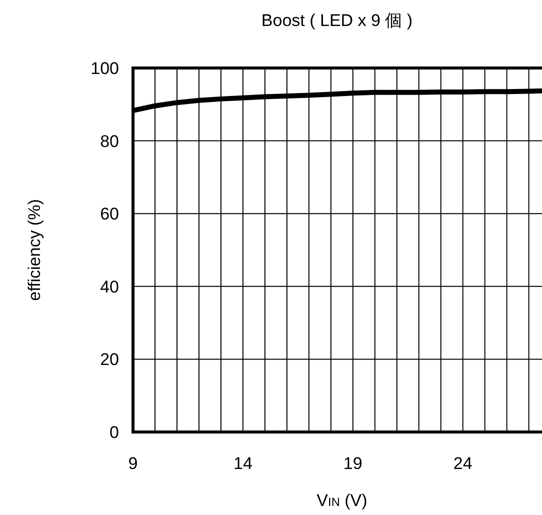 This screenshot has width=542, height=515. What do you see at coordinates (109, 141) in the screenshot?
I see `y-tick-label: 80` at bounding box center [109, 141].